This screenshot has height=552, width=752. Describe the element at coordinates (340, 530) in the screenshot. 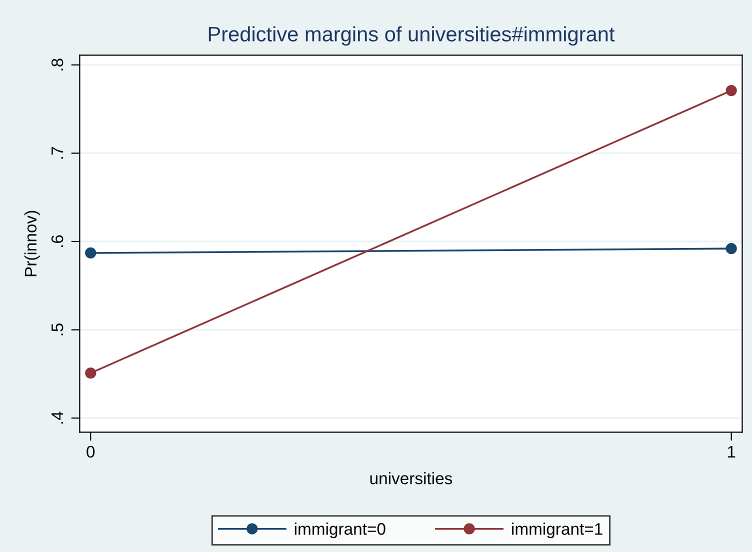

I see `legend-label: immigrant=0` at that location.